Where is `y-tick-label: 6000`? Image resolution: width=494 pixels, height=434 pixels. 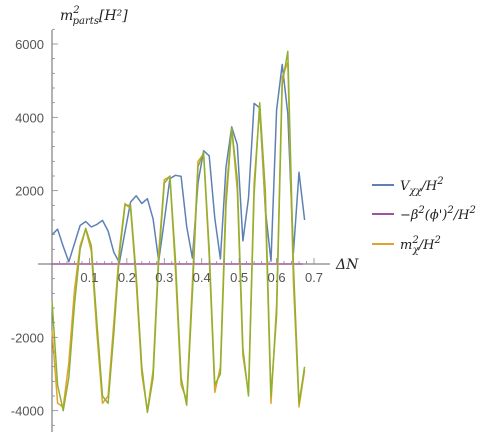
y-tick-label: 6000 is located at coordinates (29, 44).